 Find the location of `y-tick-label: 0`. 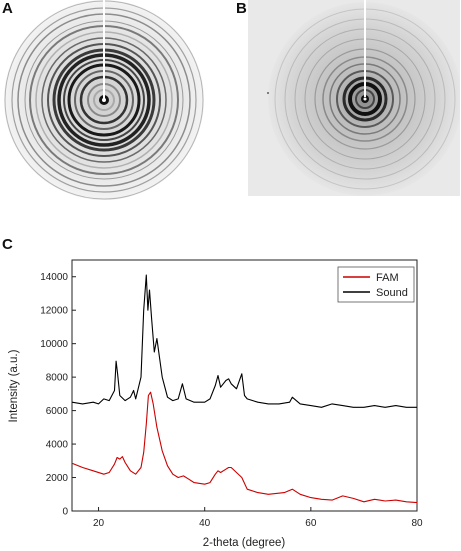

y-tick-label: 0 is located at coordinates (65, 512).